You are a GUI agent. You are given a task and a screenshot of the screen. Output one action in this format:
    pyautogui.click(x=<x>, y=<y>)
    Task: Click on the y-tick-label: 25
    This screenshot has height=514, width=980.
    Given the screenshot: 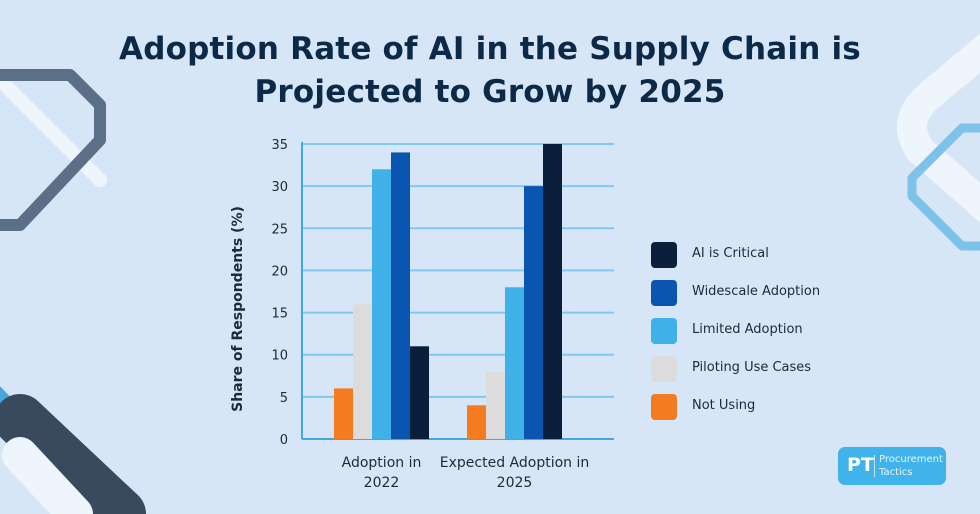 What is the action you would take?
    pyautogui.click(x=279, y=229)
    